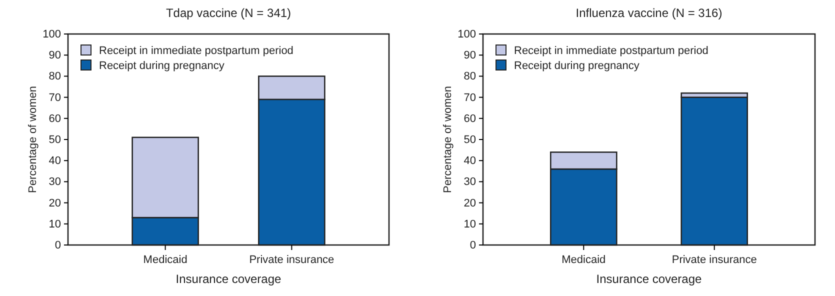  Describe the element at coordinates (649, 13) in the screenshot. I see `chart-title: Influenza vaccine (N = 316)` at that location.